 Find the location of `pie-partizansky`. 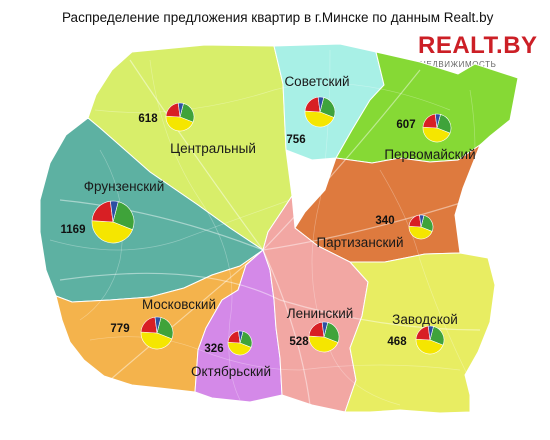

pie-partizansky is located at coordinates (421, 227).